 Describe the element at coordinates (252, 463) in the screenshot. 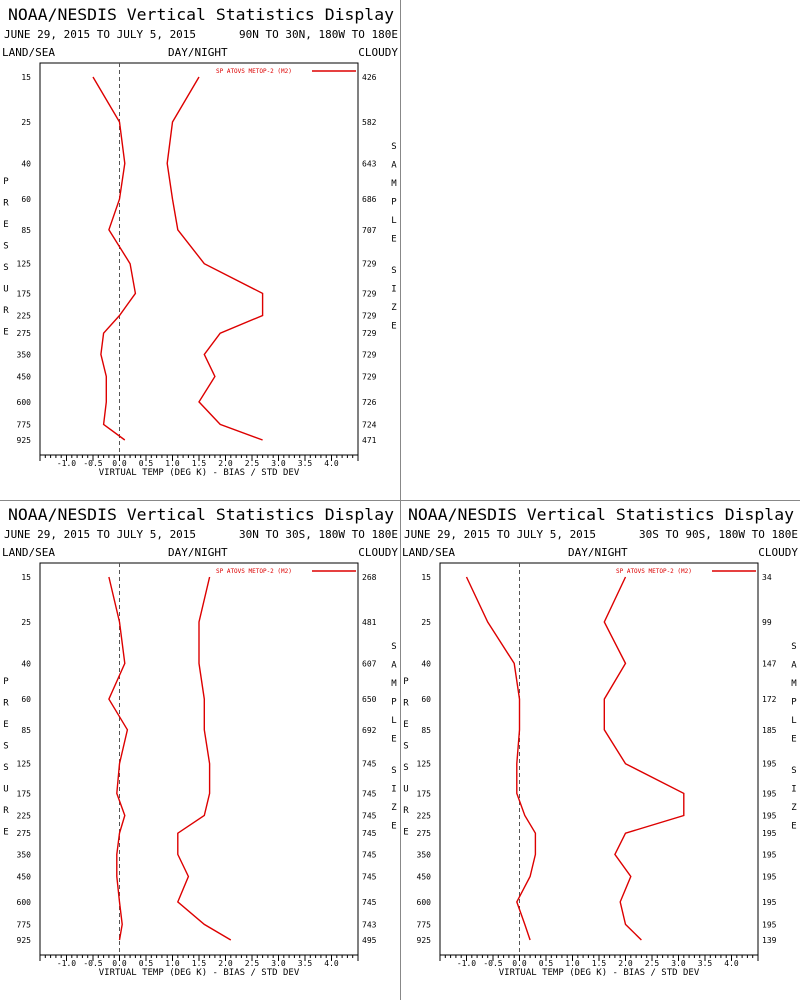

I see `x-tick-label: 2.5` at that location.